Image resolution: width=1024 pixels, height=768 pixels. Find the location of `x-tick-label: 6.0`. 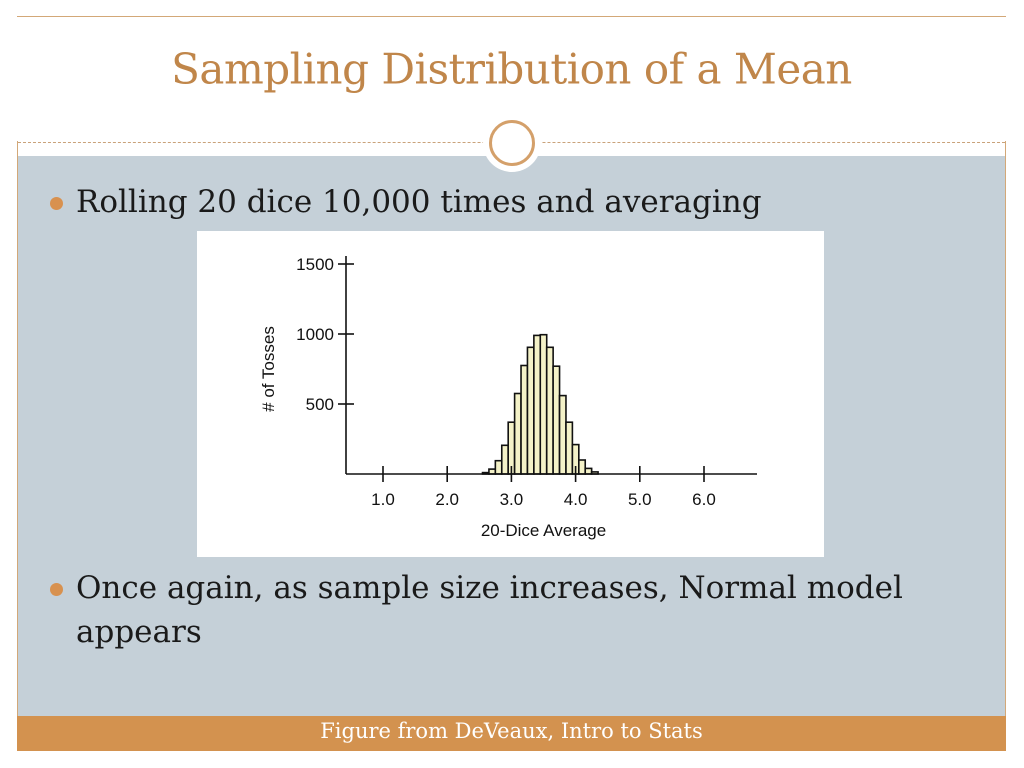

x-tick-label: 6.0 is located at coordinates (704, 499).